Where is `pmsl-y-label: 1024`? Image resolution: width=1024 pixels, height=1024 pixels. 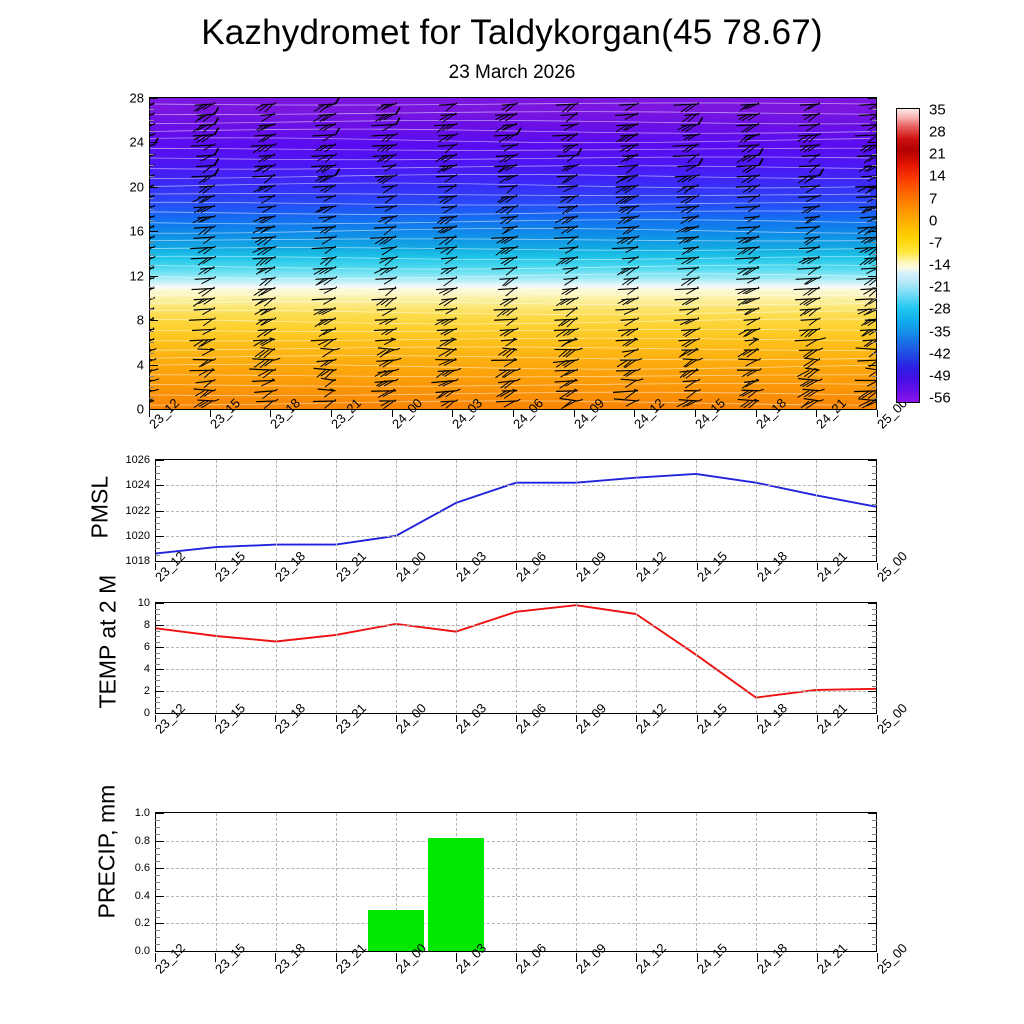
pmsl-y-label: 1024 is located at coordinates (137, 485).